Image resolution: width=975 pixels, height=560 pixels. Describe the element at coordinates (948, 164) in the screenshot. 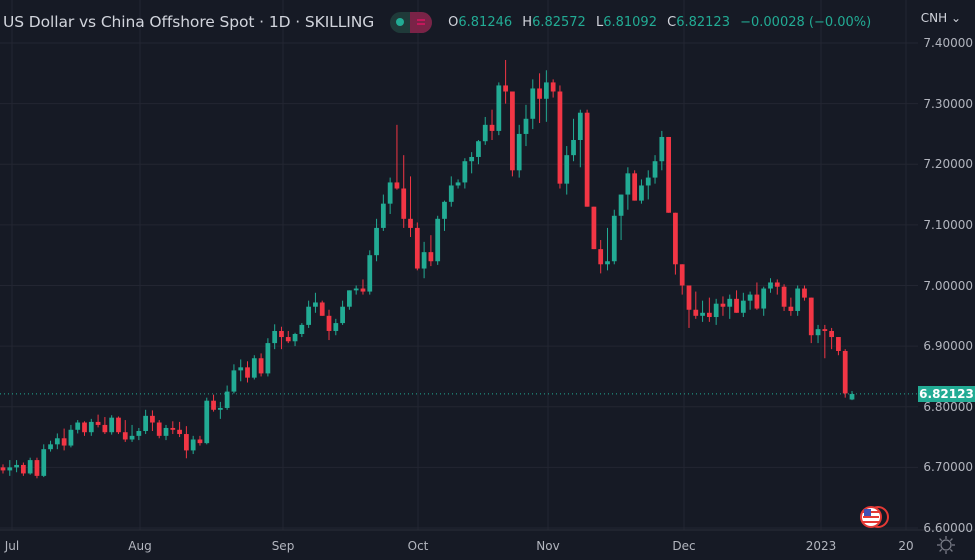

I see `price-tick-label: 7.20000` at that location.